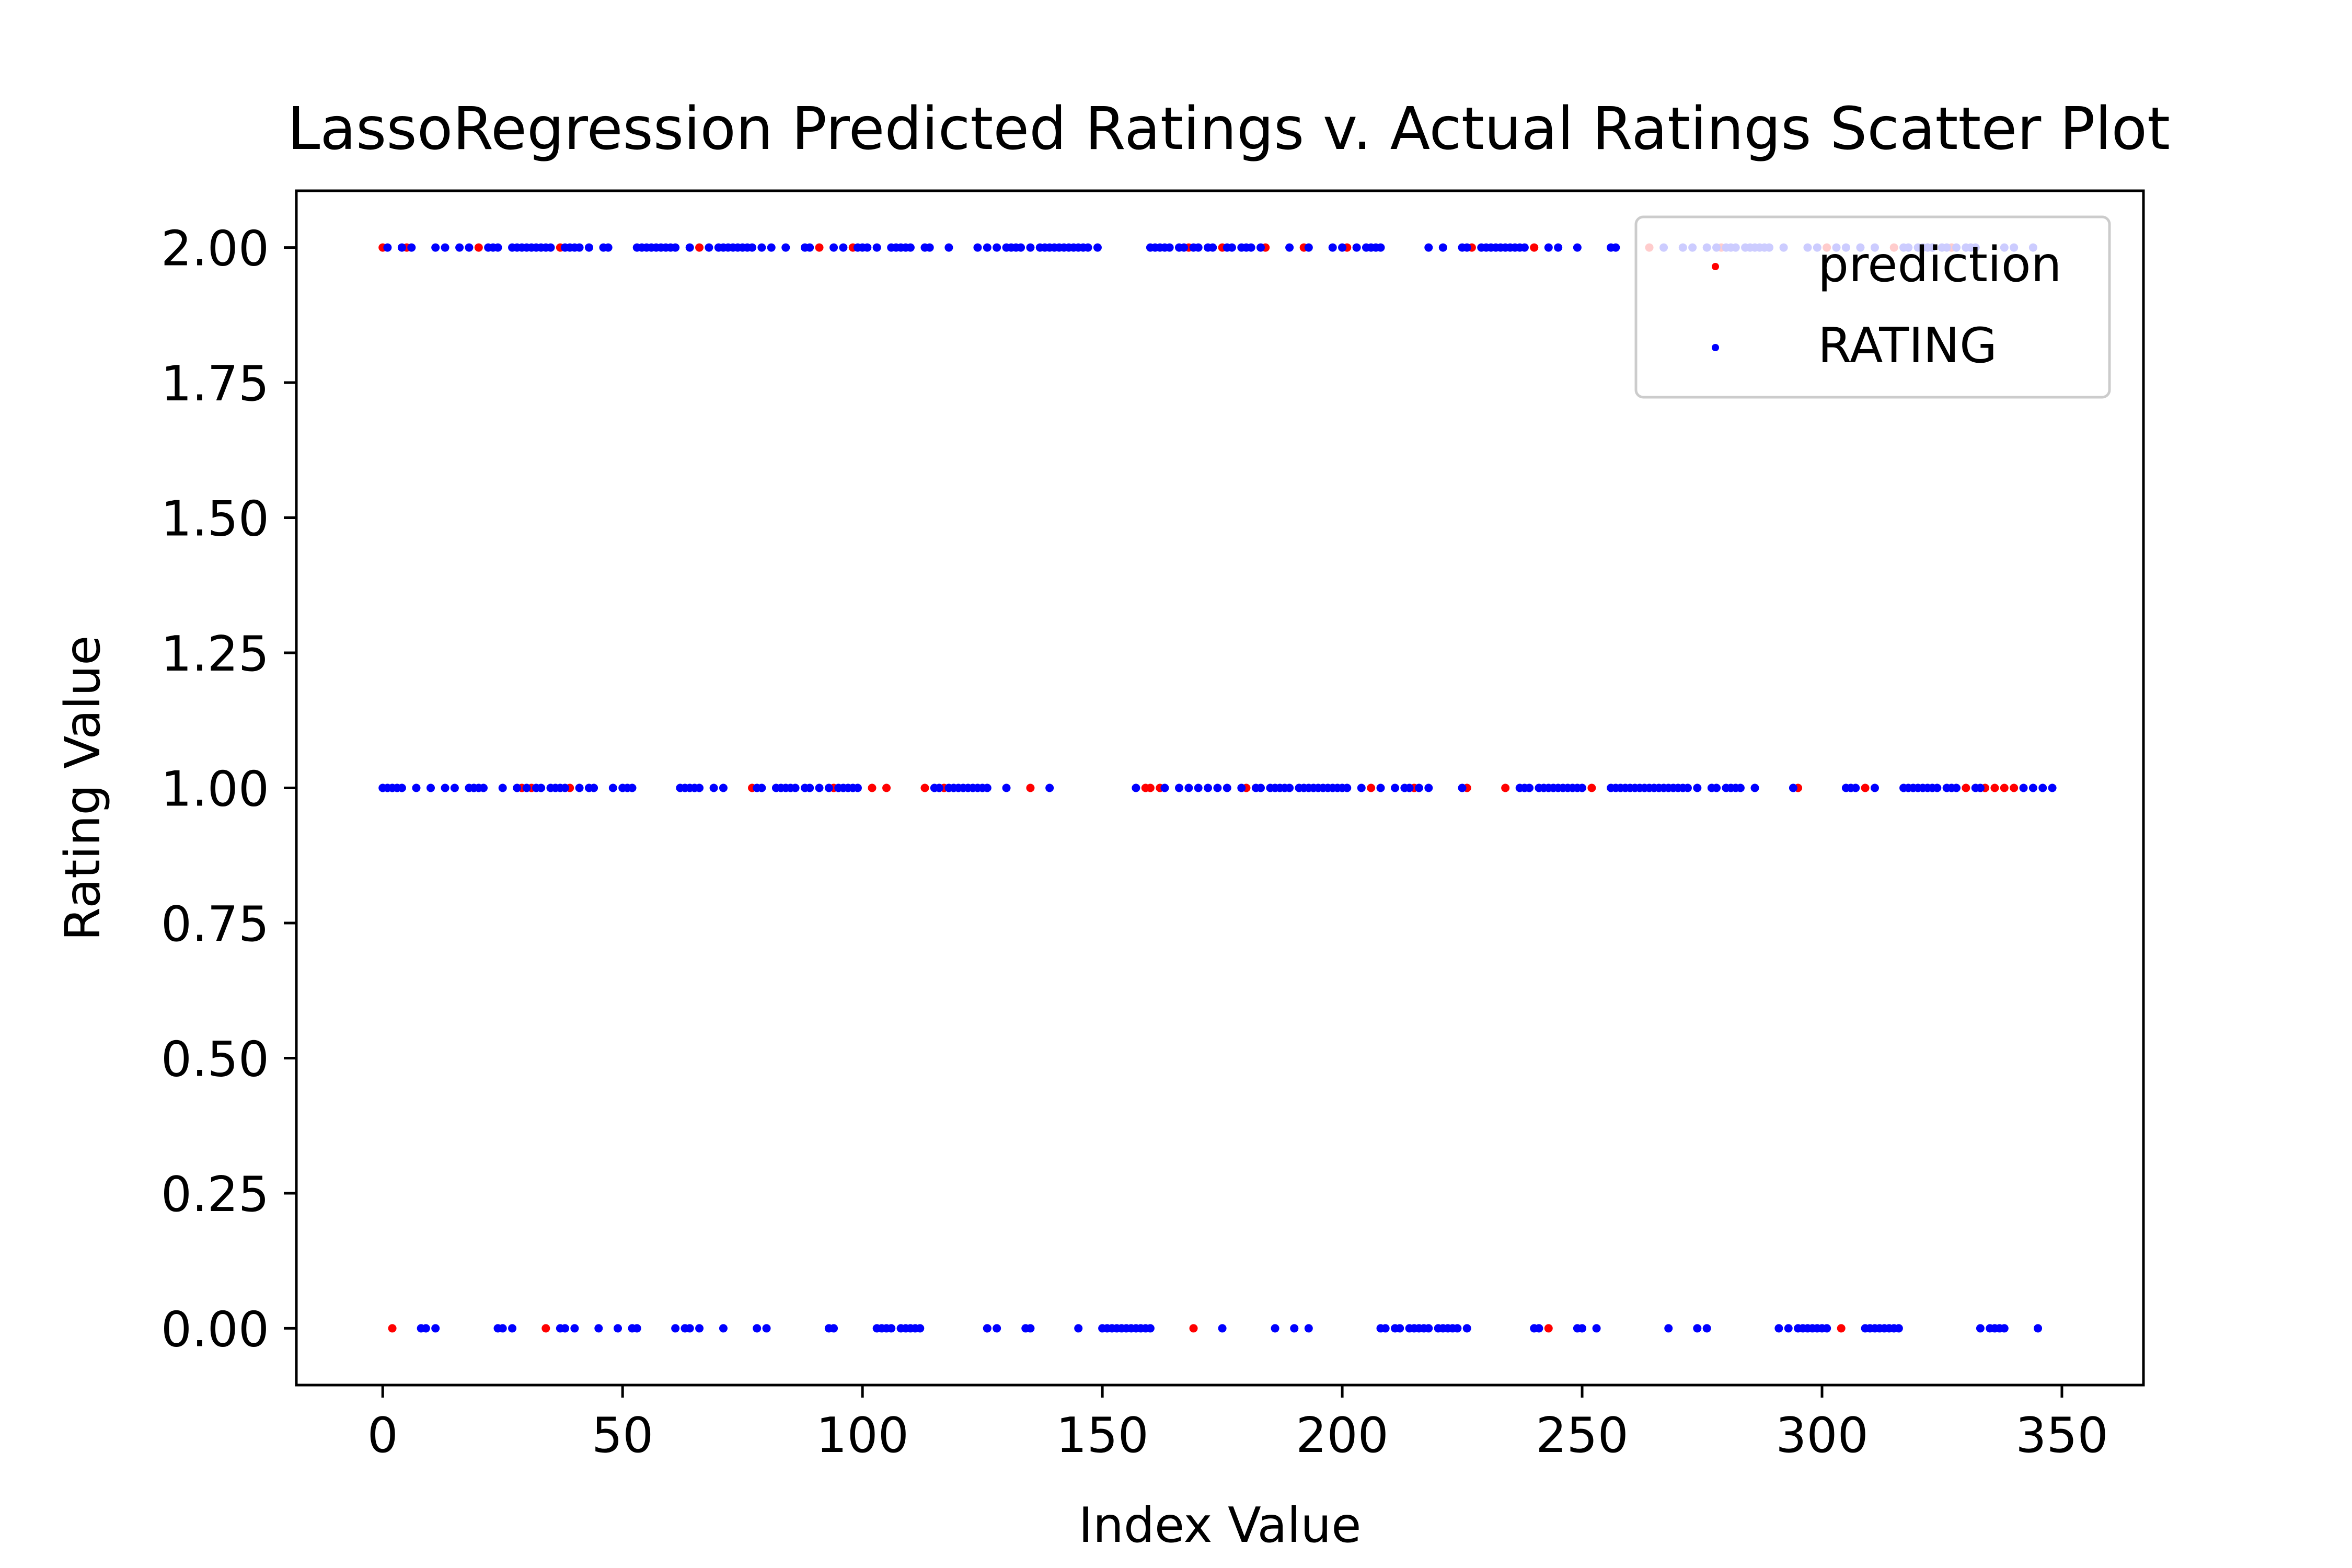  Describe the element at coordinates (862, 1435) in the screenshot. I see `x-tick-label: 100` at that location.